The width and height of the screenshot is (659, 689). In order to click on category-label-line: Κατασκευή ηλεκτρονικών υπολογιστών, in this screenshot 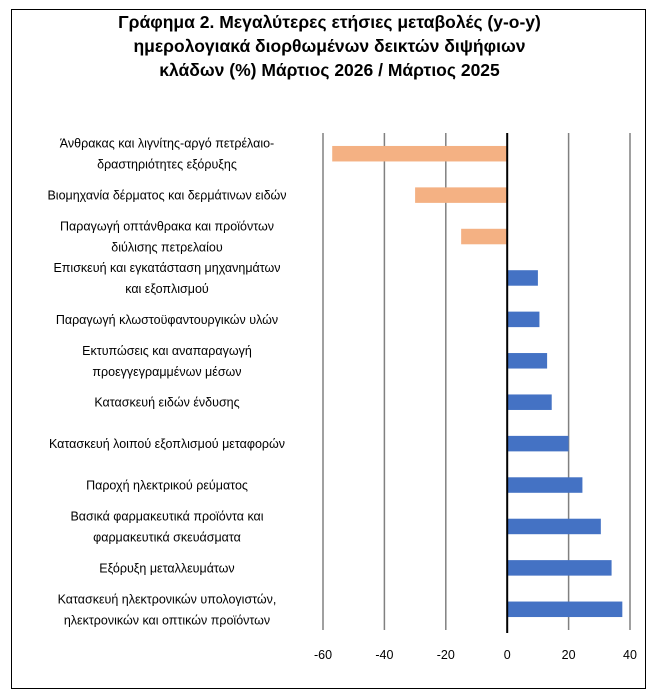, I will do `click(167, 599)`.